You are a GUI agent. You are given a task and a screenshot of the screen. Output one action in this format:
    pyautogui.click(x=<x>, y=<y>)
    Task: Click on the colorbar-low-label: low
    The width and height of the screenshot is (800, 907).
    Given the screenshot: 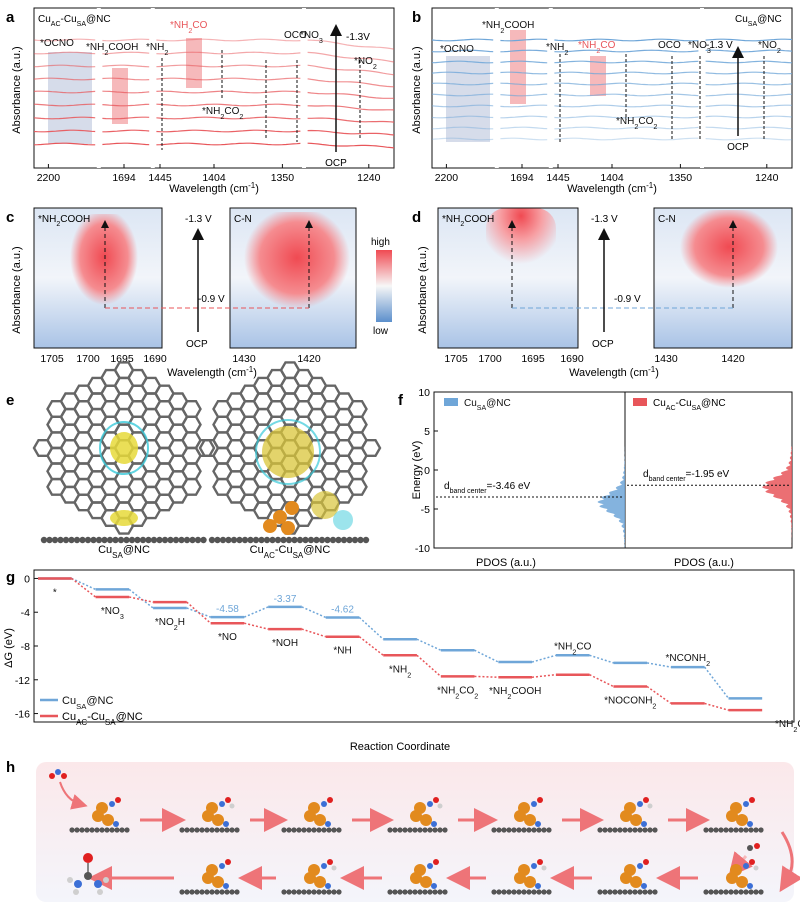 What is the action you would take?
    pyautogui.click(x=381, y=331)
    